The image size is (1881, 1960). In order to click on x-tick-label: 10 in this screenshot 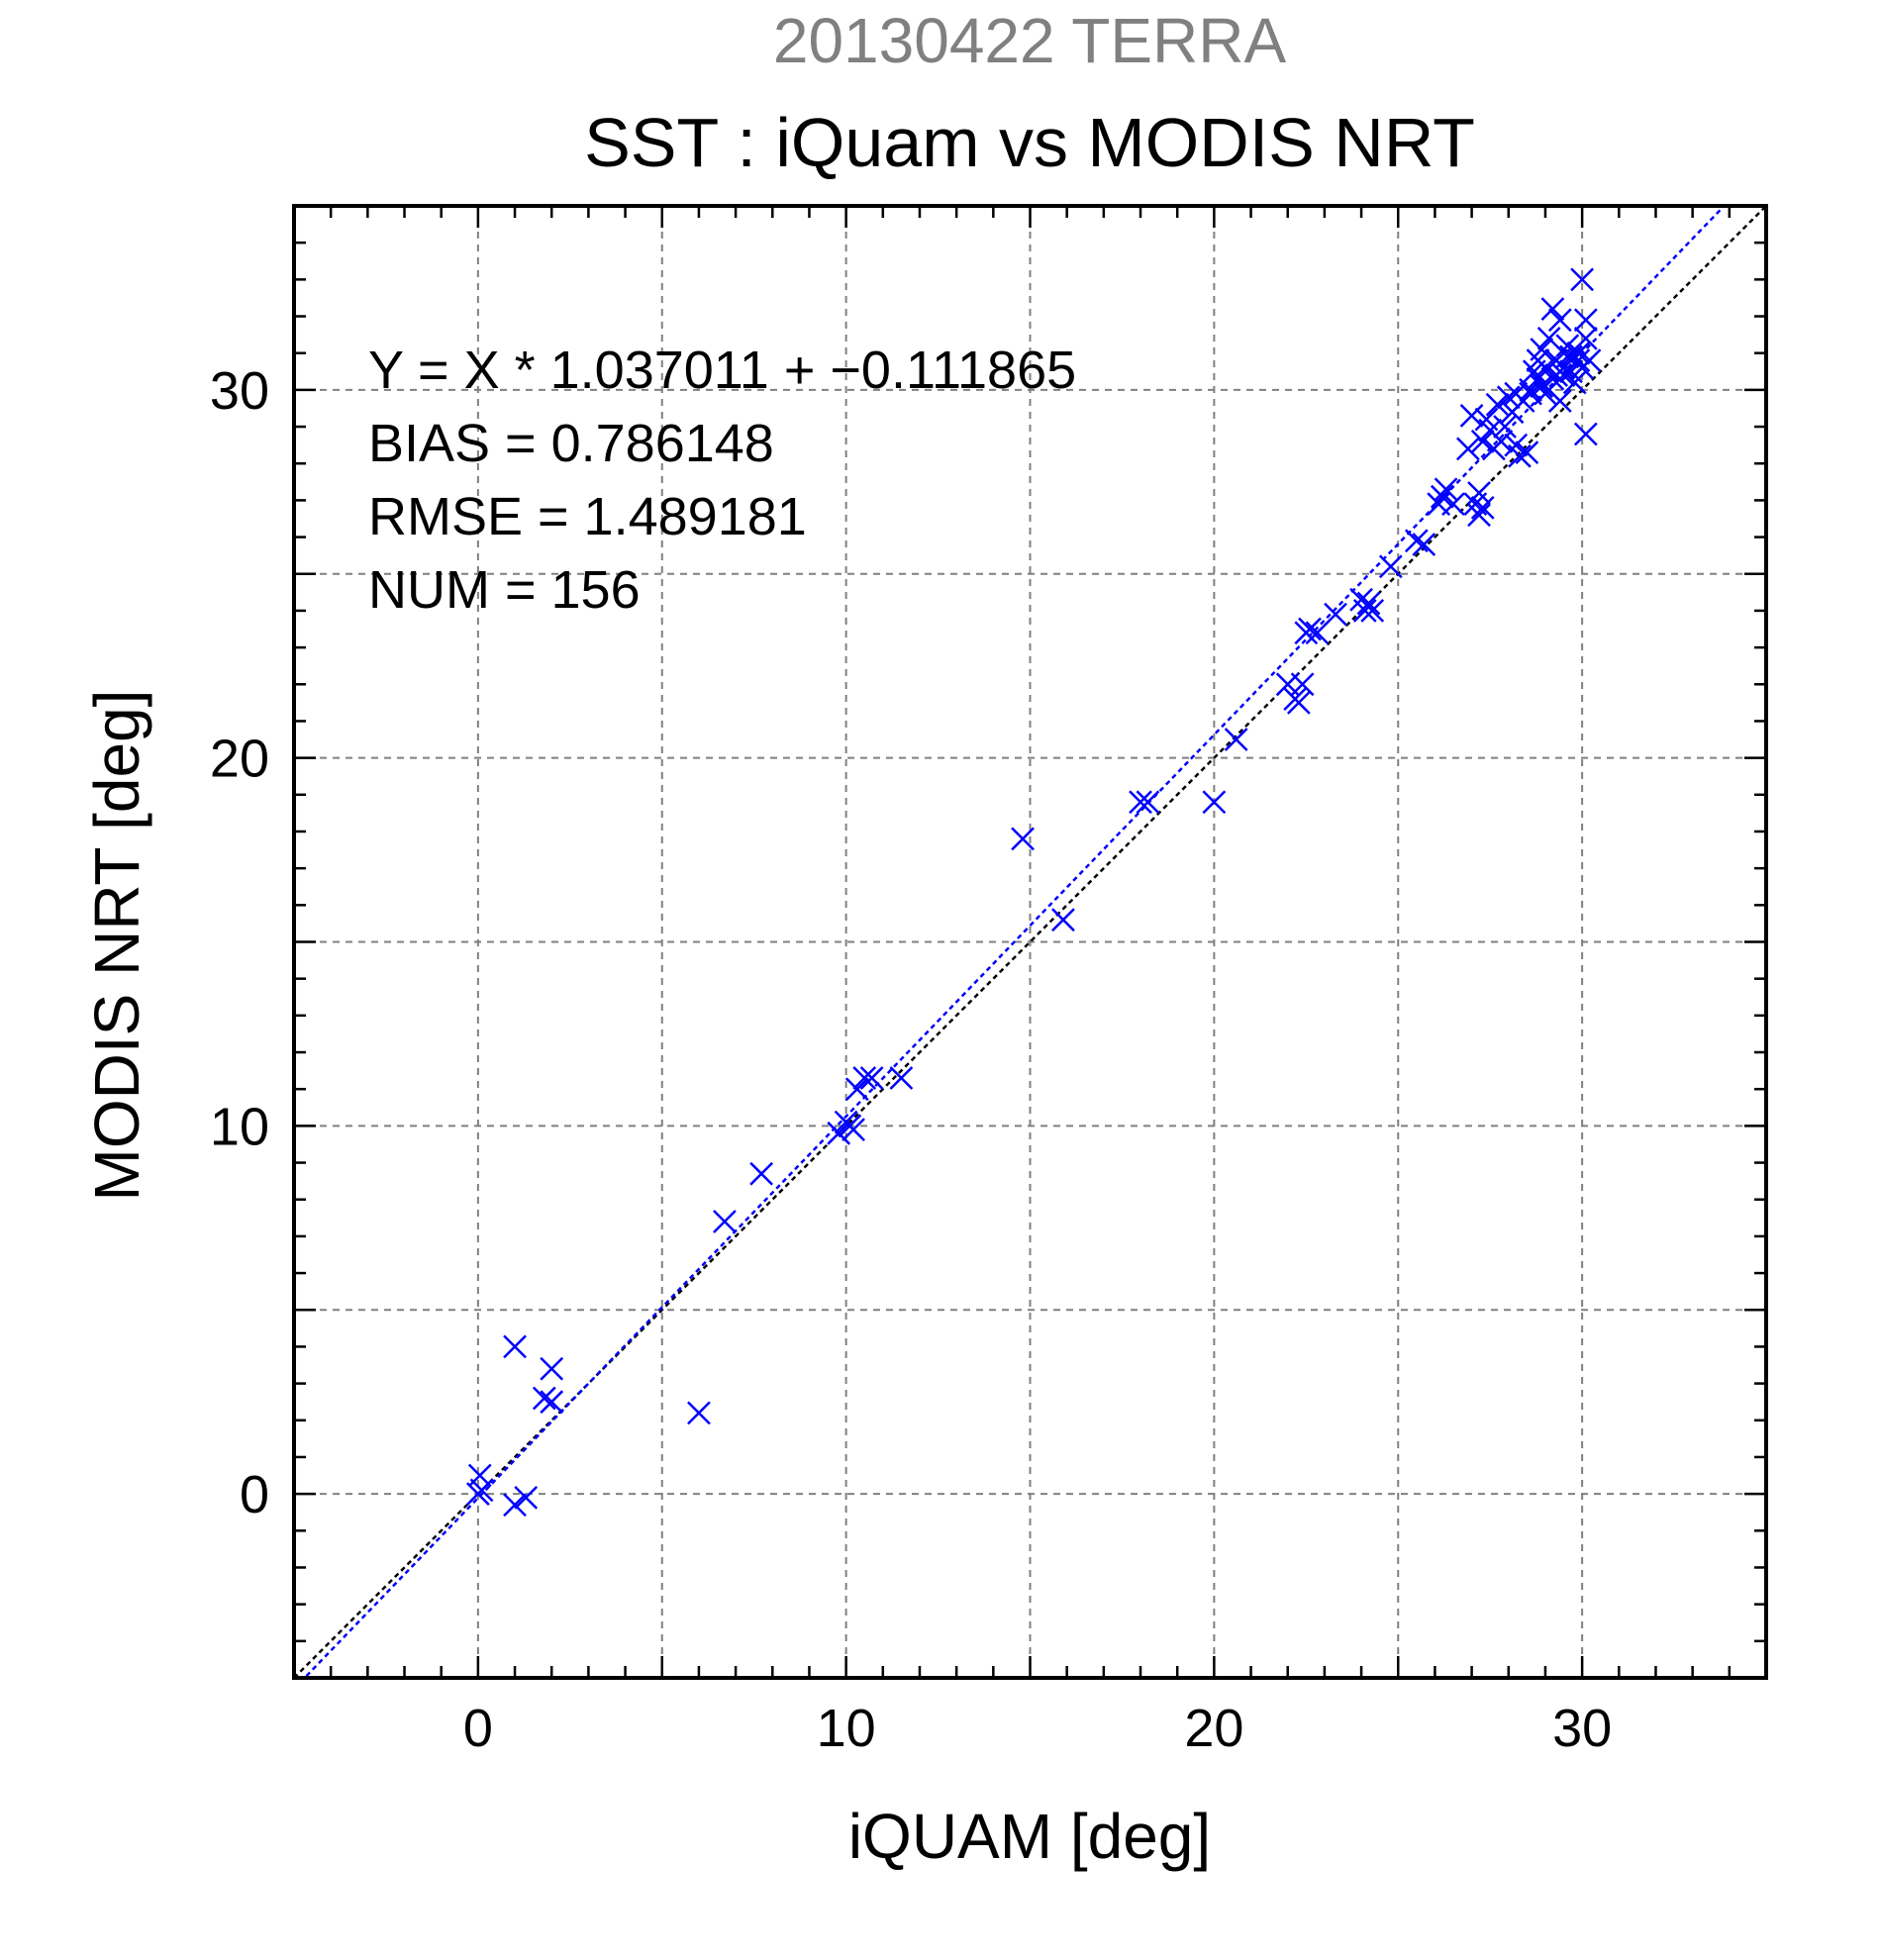, I will do `click(846, 1728)`.